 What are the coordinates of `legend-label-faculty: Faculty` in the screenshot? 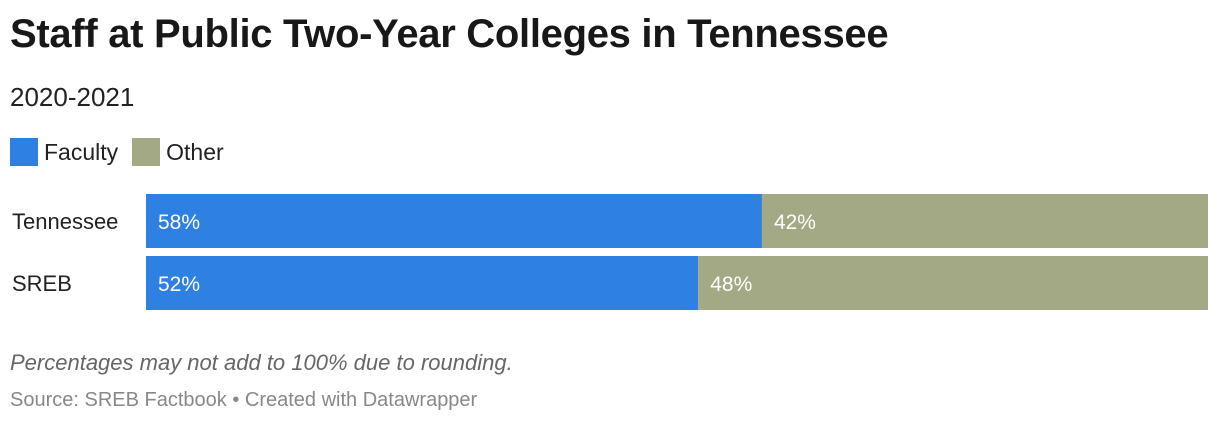 It's located at (81, 151).